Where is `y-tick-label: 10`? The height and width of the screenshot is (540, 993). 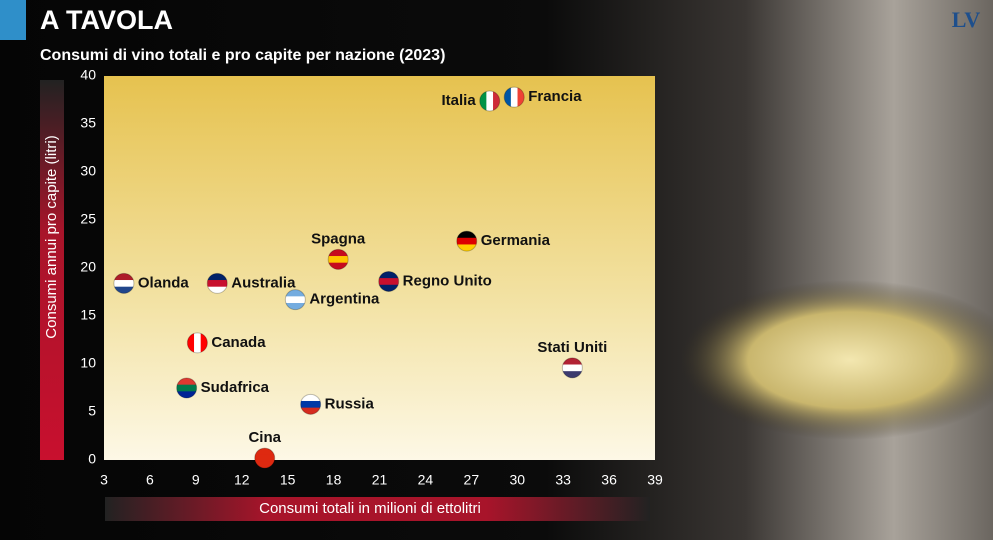 y-tick-label: 10 is located at coordinates (88, 363).